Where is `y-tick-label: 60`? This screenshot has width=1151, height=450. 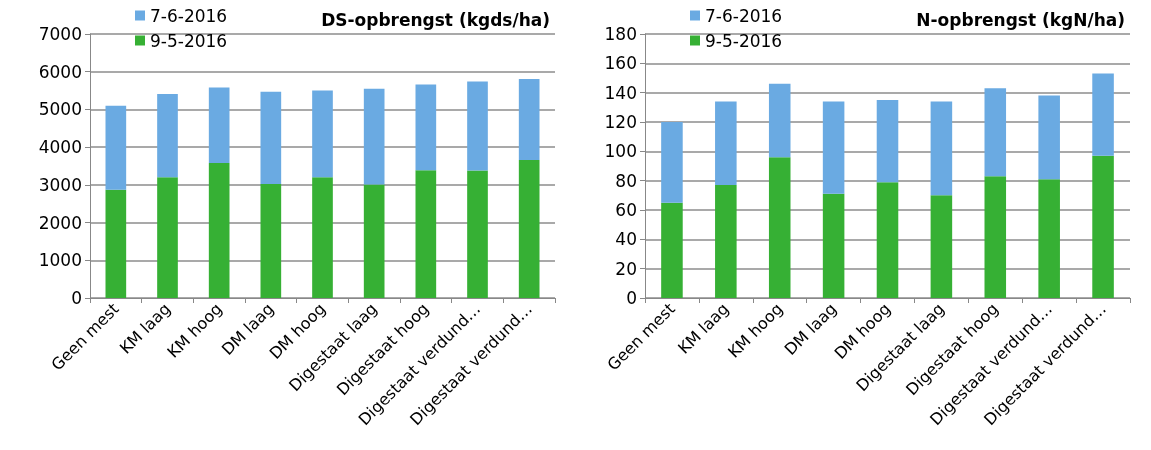
y-tick-label: 60 is located at coordinates (626, 210).